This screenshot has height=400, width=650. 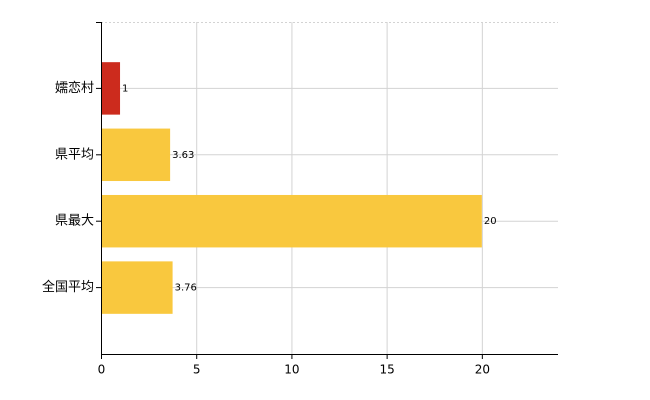 What do you see at coordinates (74, 88) in the screenshot?
I see `y-tick-label: 嬬恋村` at bounding box center [74, 88].